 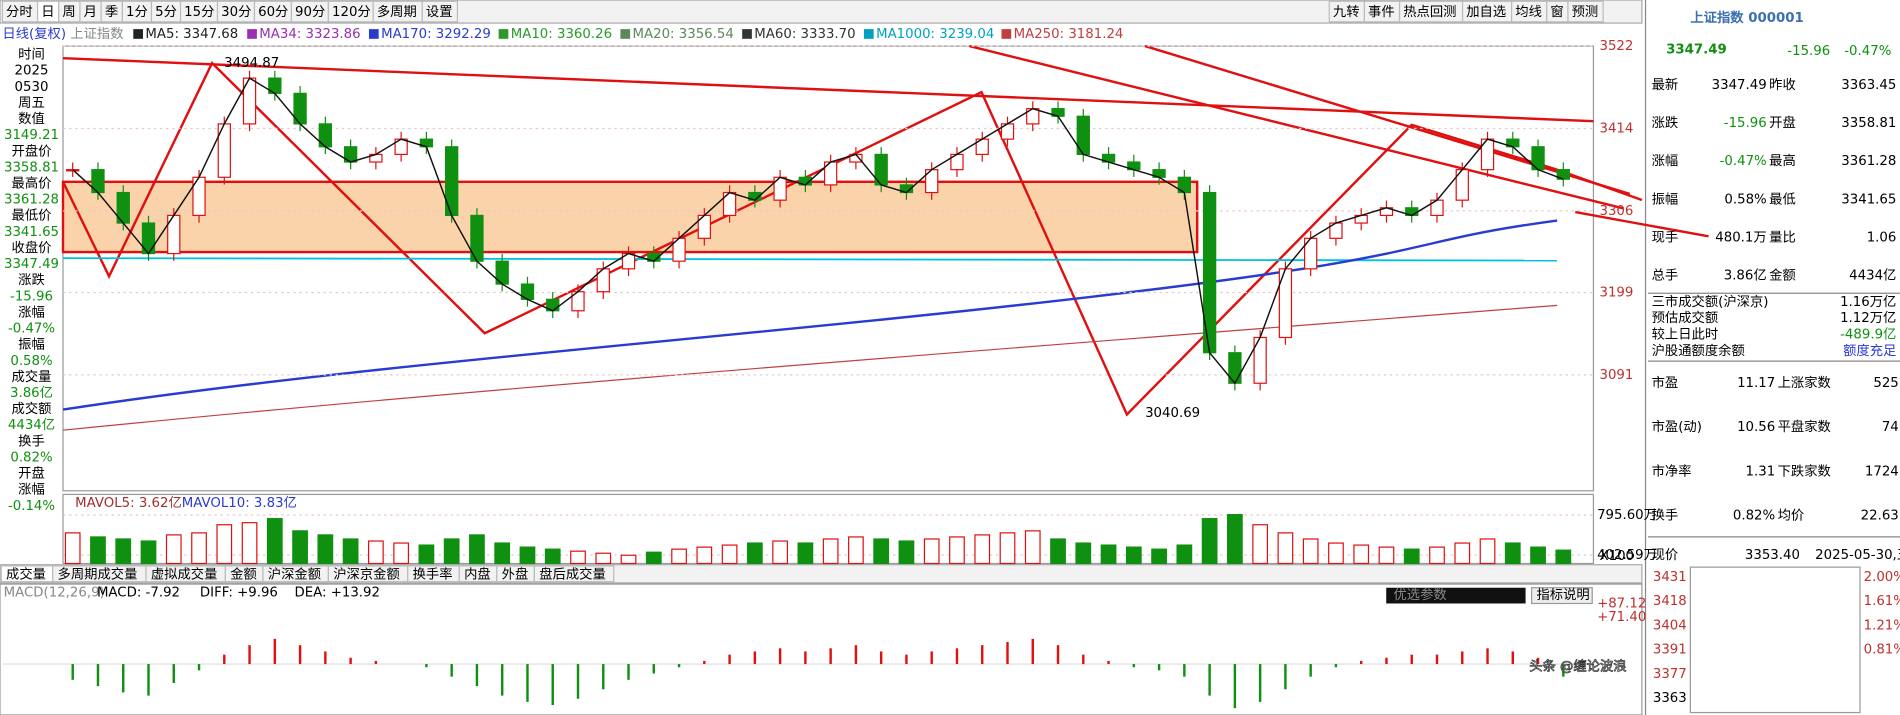 I want to click on stat-value: 1.31, so click(x=1761, y=471).